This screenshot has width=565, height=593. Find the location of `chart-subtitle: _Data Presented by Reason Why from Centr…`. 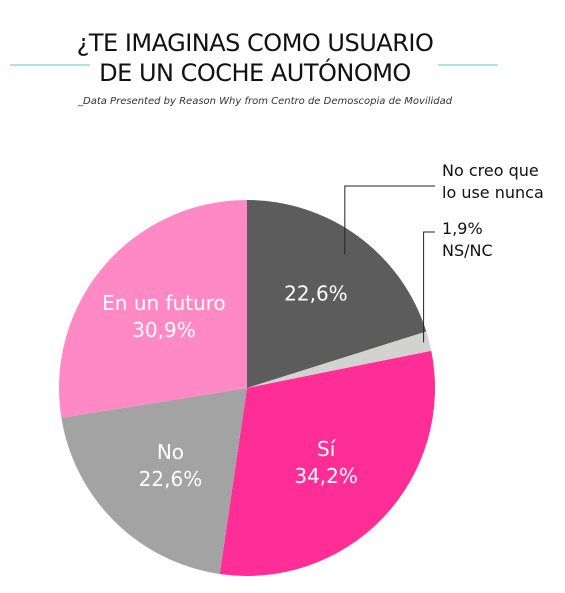

chart-subtitle: _Data Presented by Reason Why from Centr… is located at coordinates (265, 101).